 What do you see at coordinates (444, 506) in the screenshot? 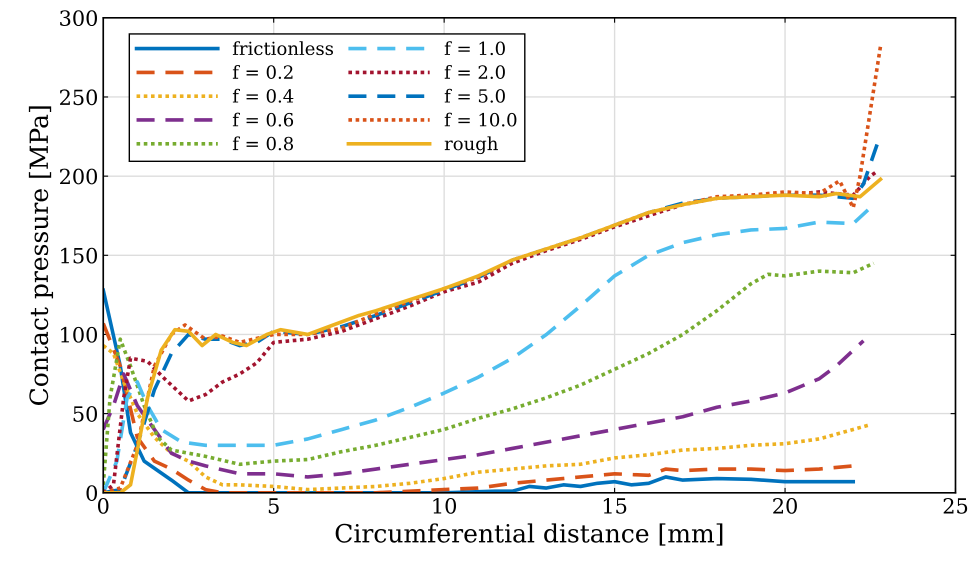
I see `x-tick-label: 10` at bounding box center [444, 506].